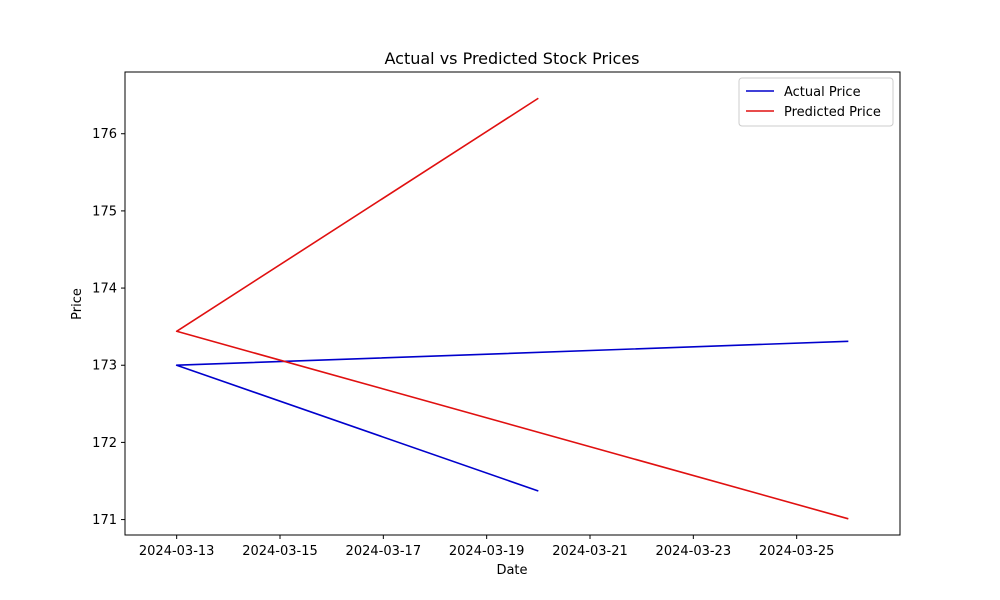 Image resolution: width=1000 pixels, height=600 pixels. What do you see at coordinates (822, 92) in the screenshot?
I see `legend-label: Actual Price` at bounding box center [822, 92].